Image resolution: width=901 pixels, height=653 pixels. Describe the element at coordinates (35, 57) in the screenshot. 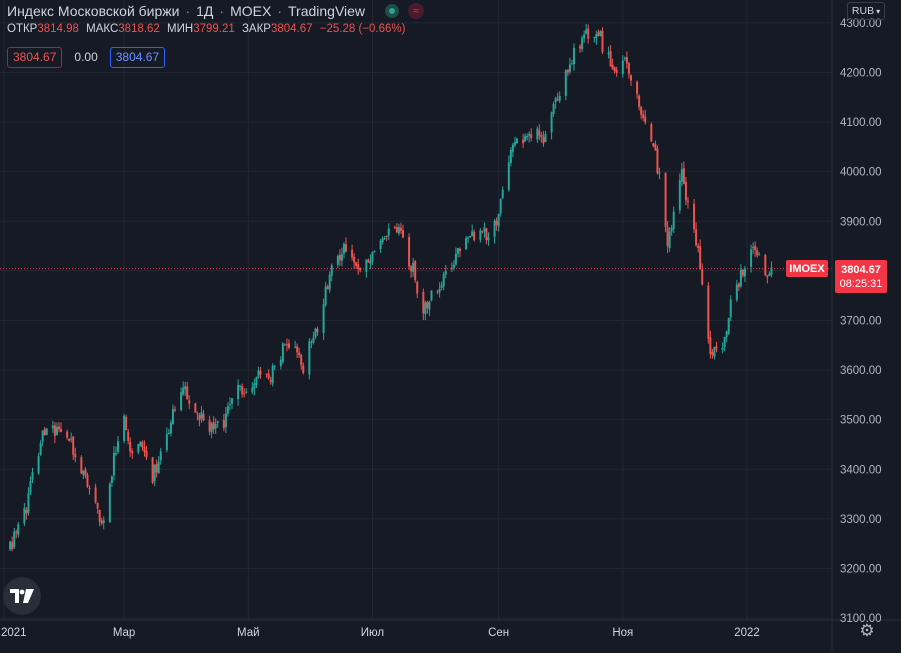

I see `bid-button: 3804.67` at that location.